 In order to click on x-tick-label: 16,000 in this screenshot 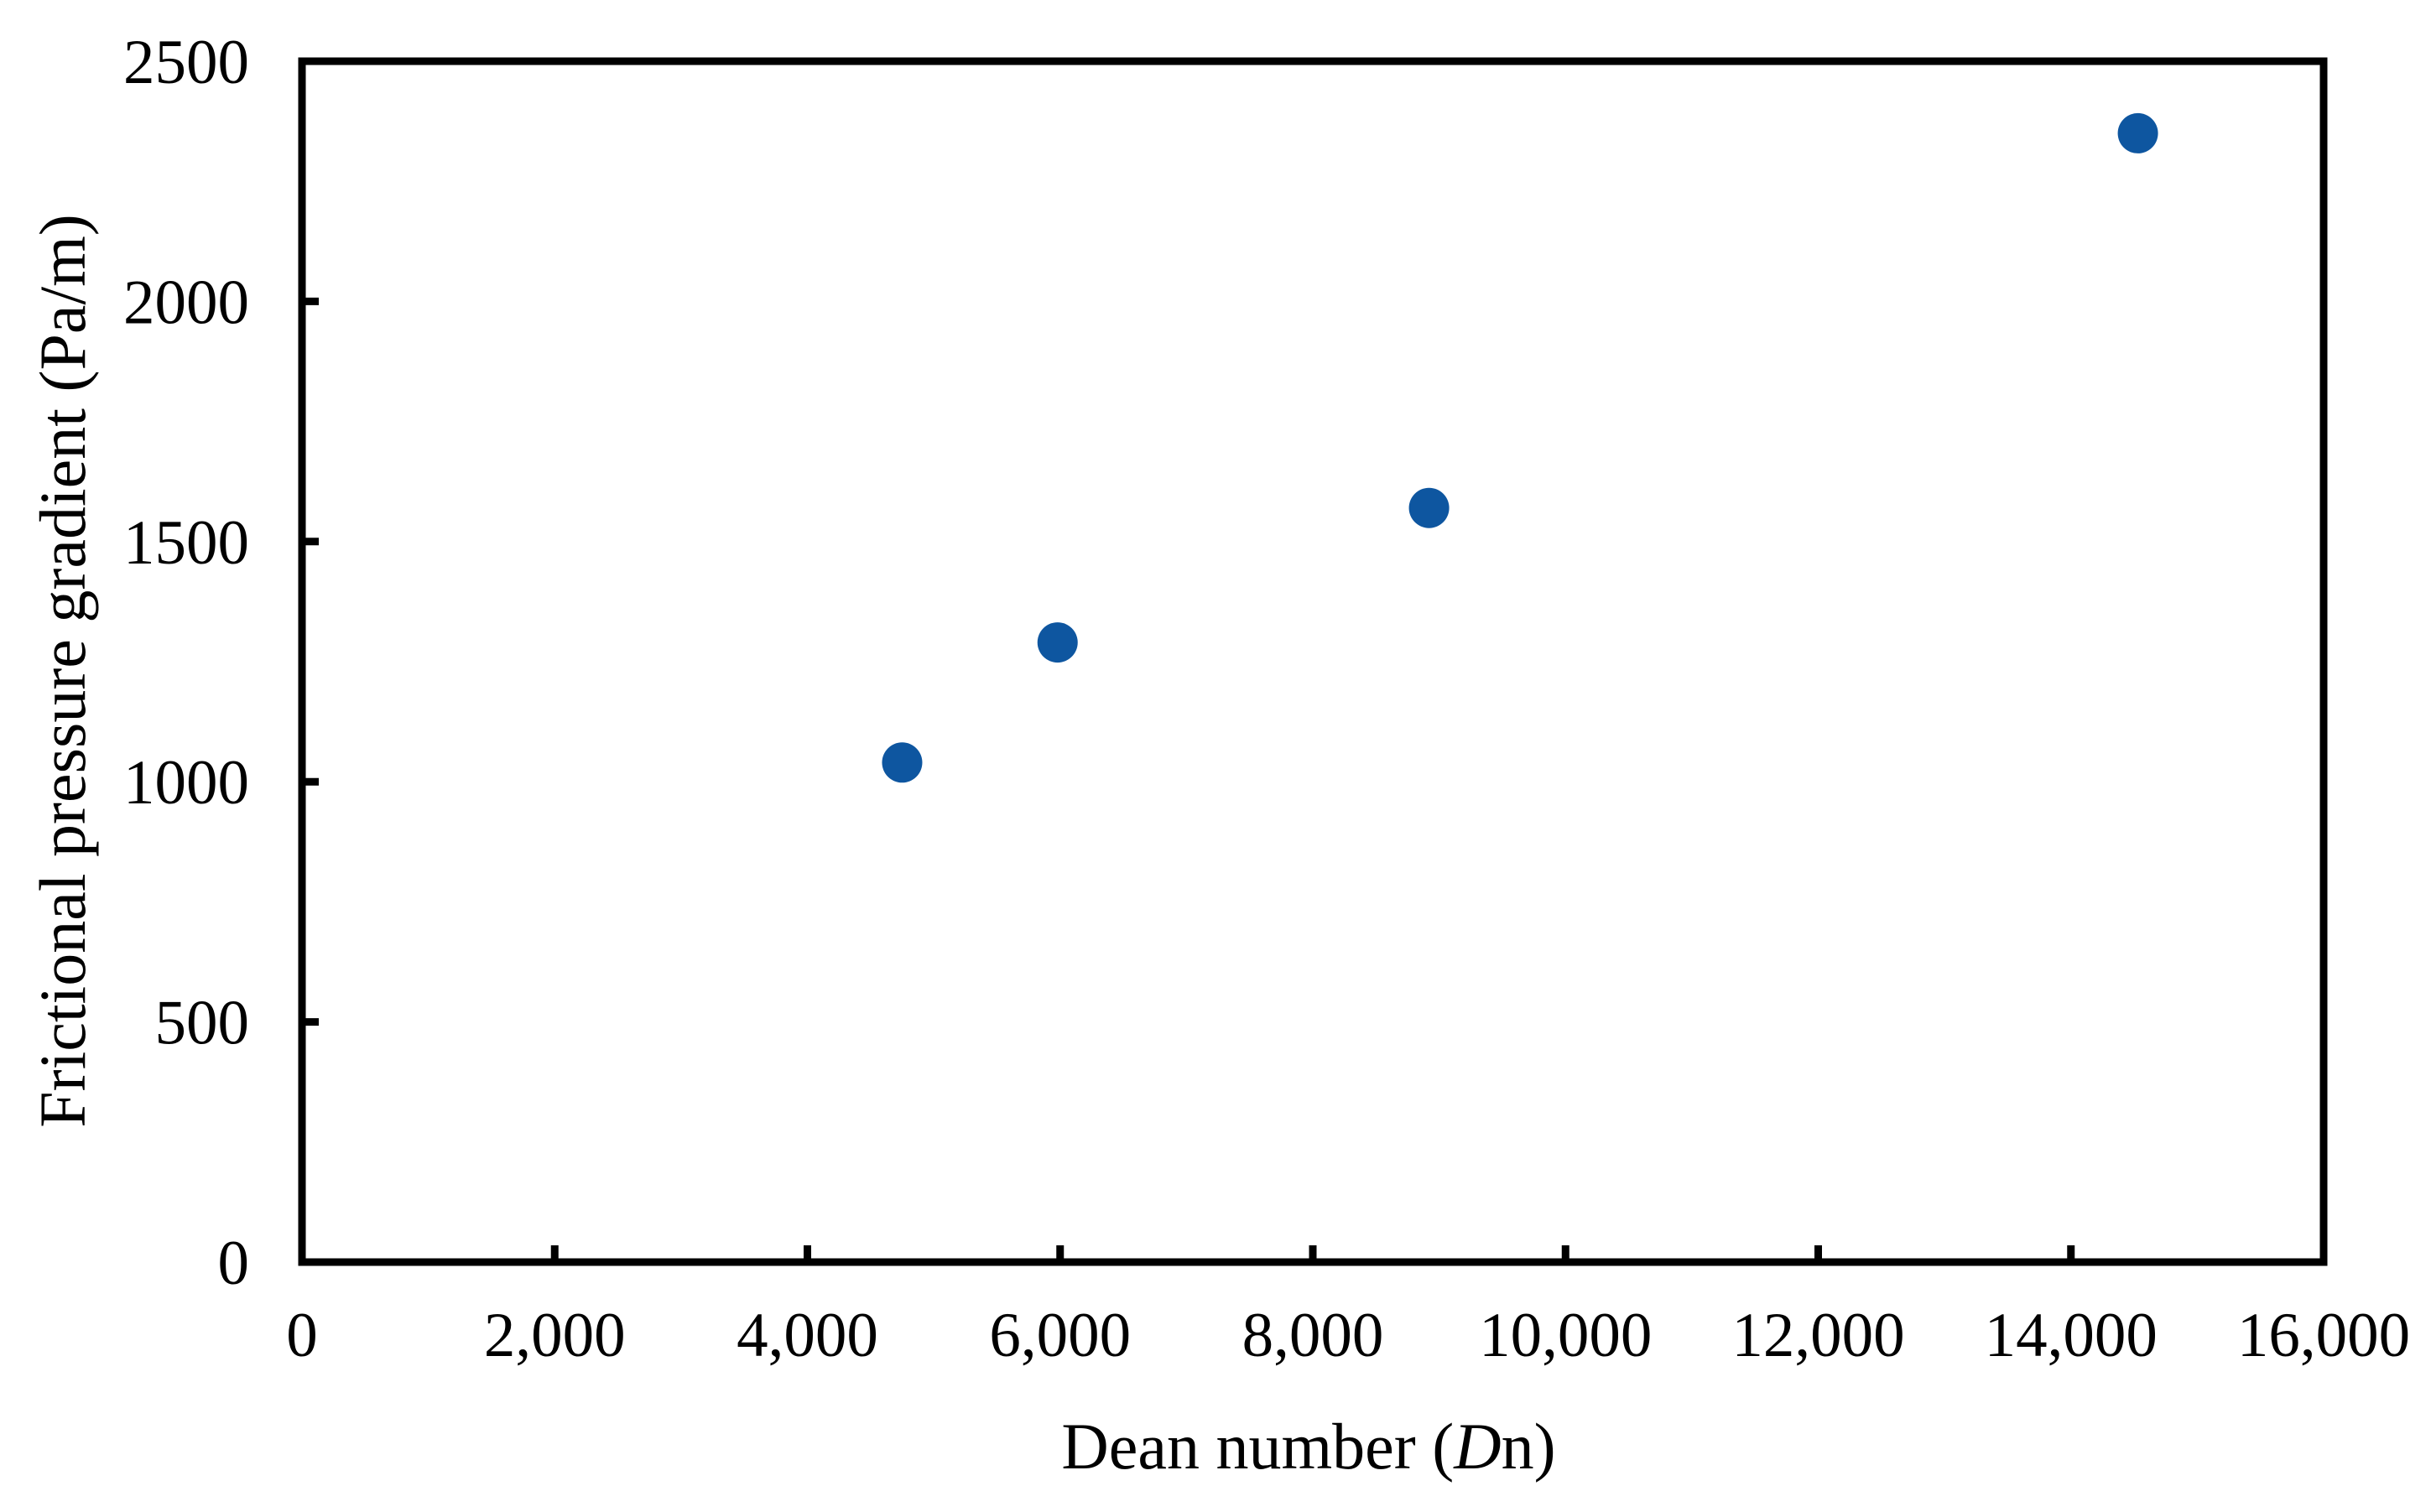, I will do `click(2324, 1335)`.